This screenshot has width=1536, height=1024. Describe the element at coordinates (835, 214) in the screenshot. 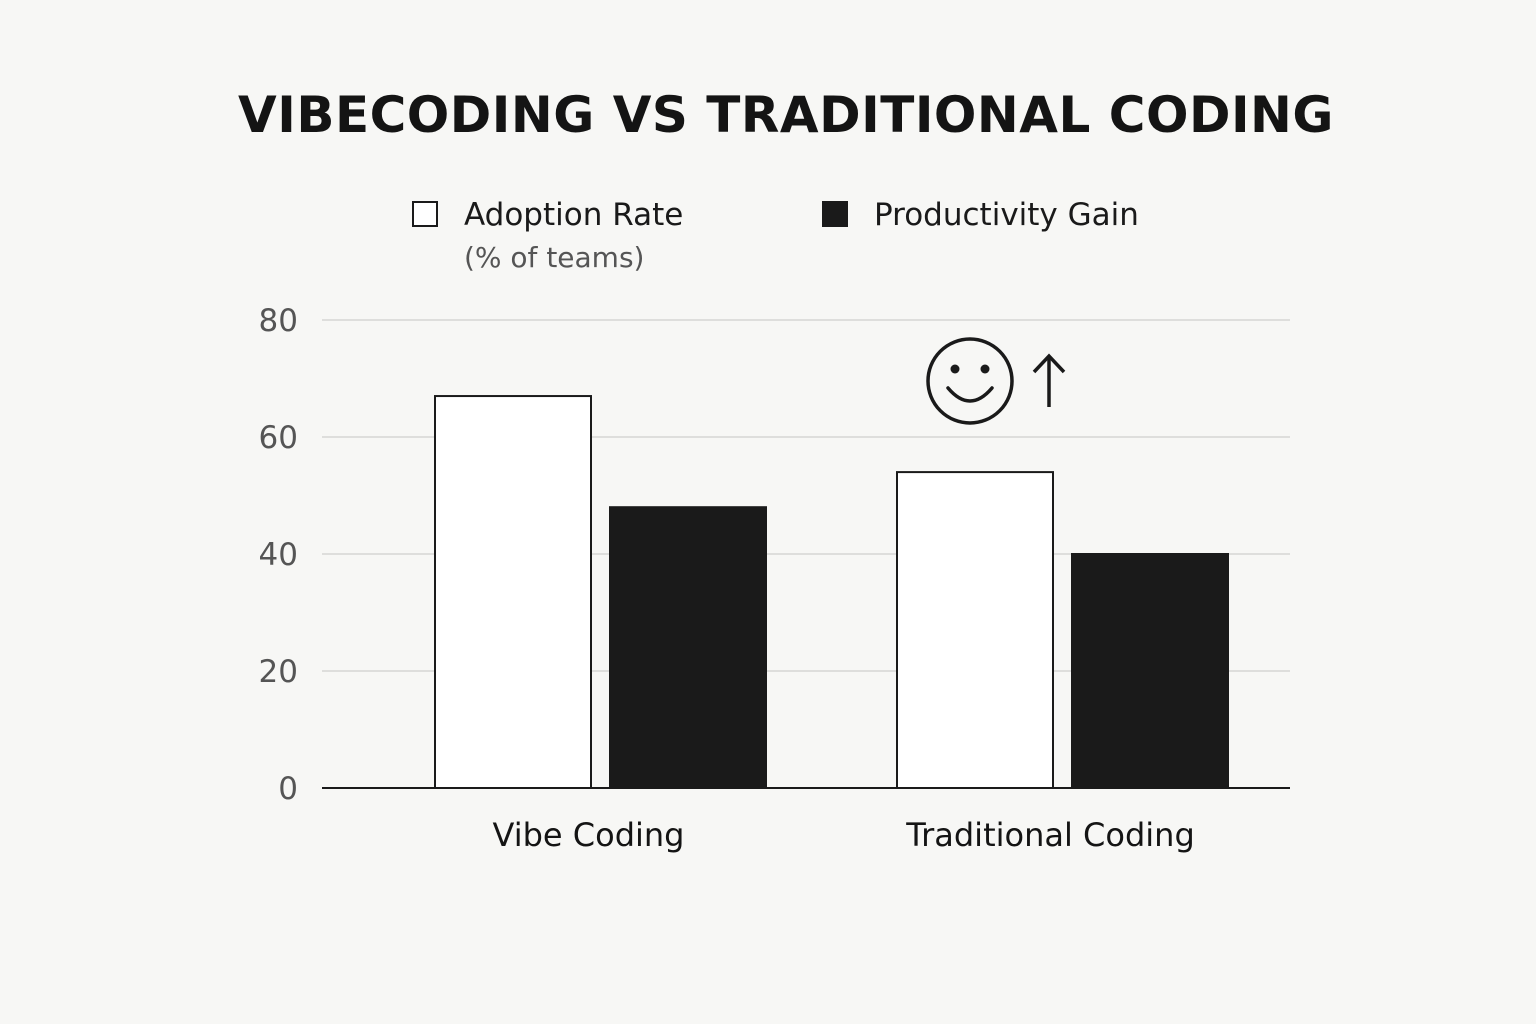

I see `legend-swatch-productivity-gain` at that location.